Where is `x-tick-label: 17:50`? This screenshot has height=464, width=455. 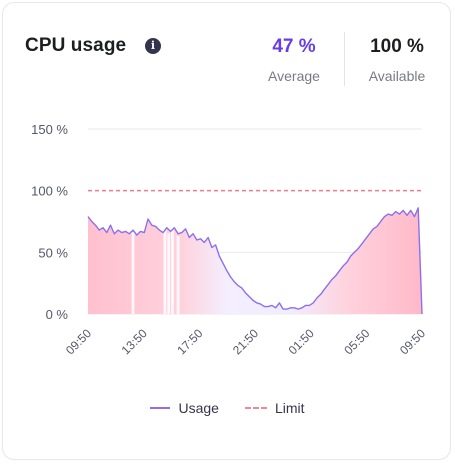 x-tick-label: 17:50 is located at coordinates (189, 341).